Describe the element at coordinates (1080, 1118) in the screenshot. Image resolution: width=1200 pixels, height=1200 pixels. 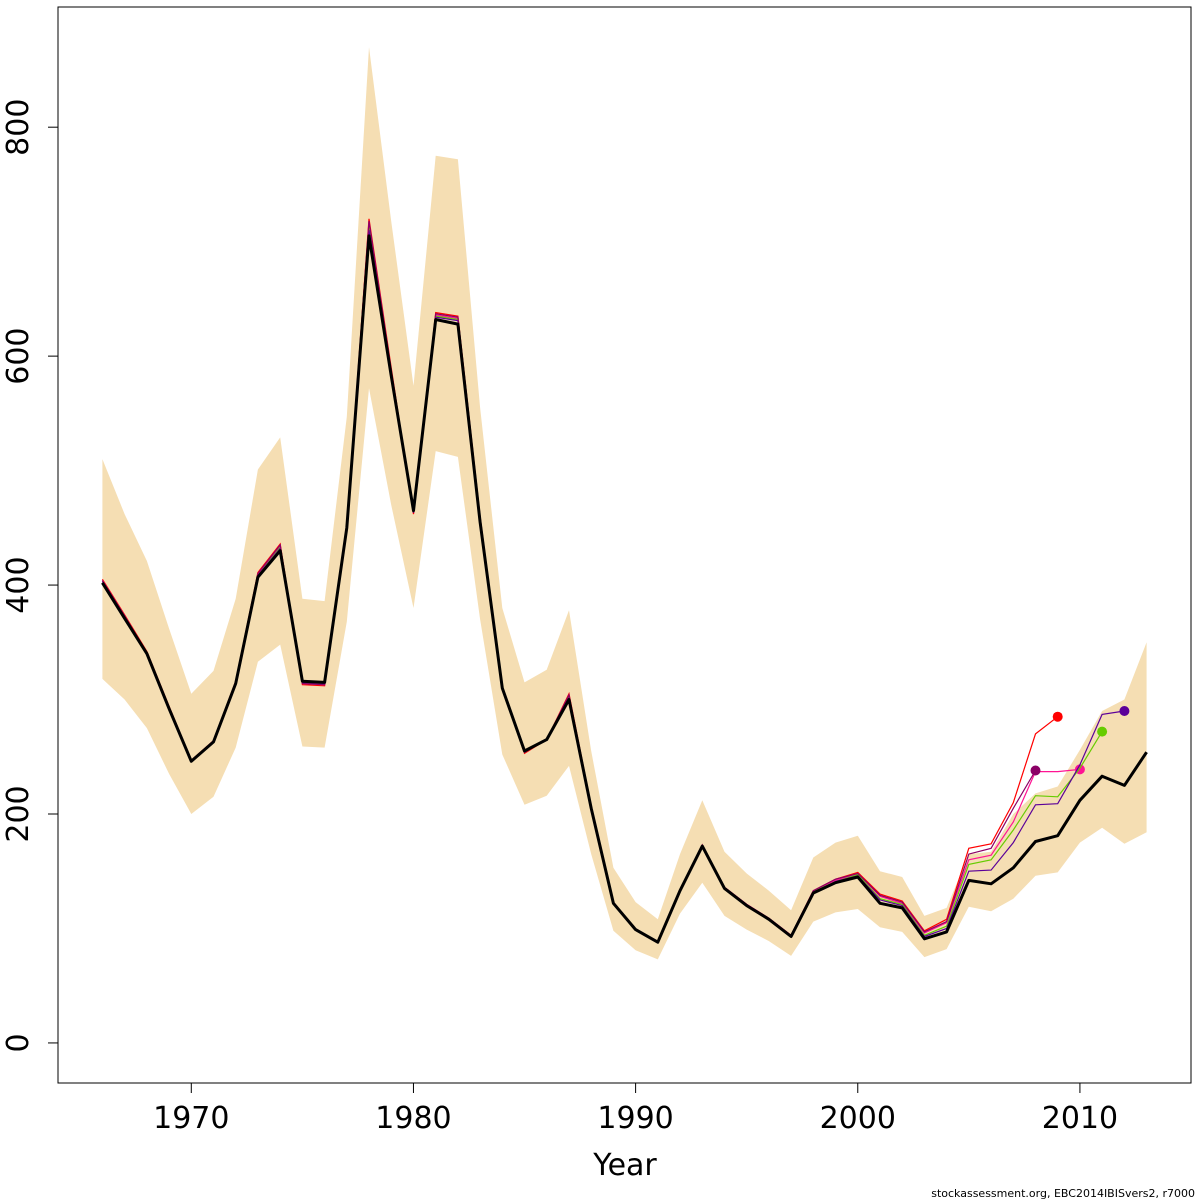
I see `x-tick-label: 2010` at that location.